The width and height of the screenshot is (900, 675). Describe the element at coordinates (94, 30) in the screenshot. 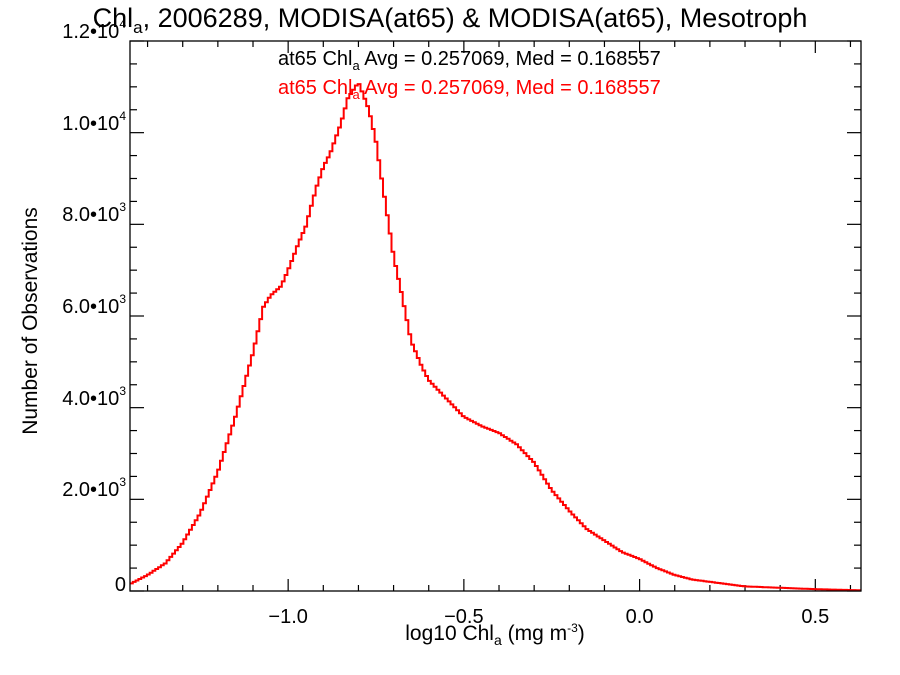

I see `y-tick-label: 1.2•104` at that location.